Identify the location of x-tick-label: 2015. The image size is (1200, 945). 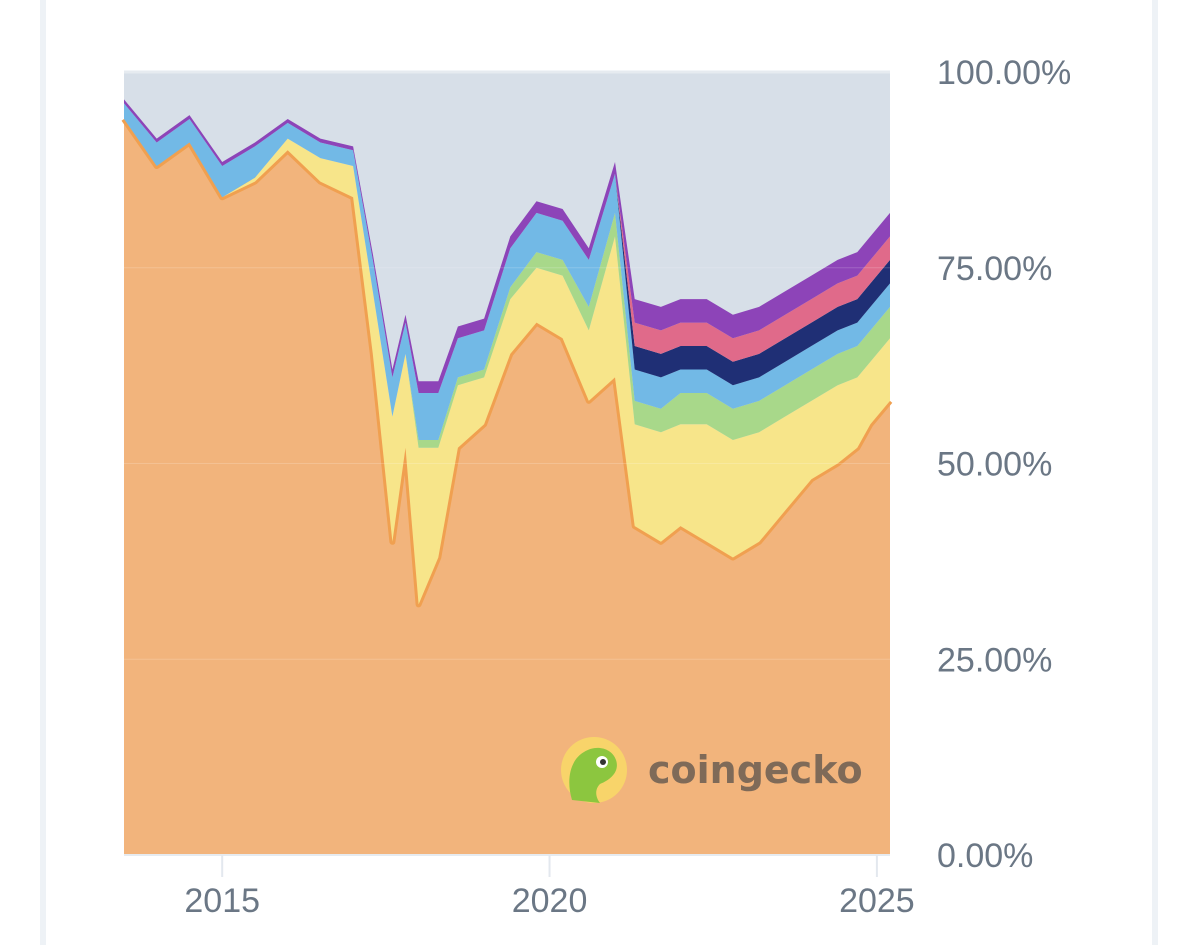
(222, 901).